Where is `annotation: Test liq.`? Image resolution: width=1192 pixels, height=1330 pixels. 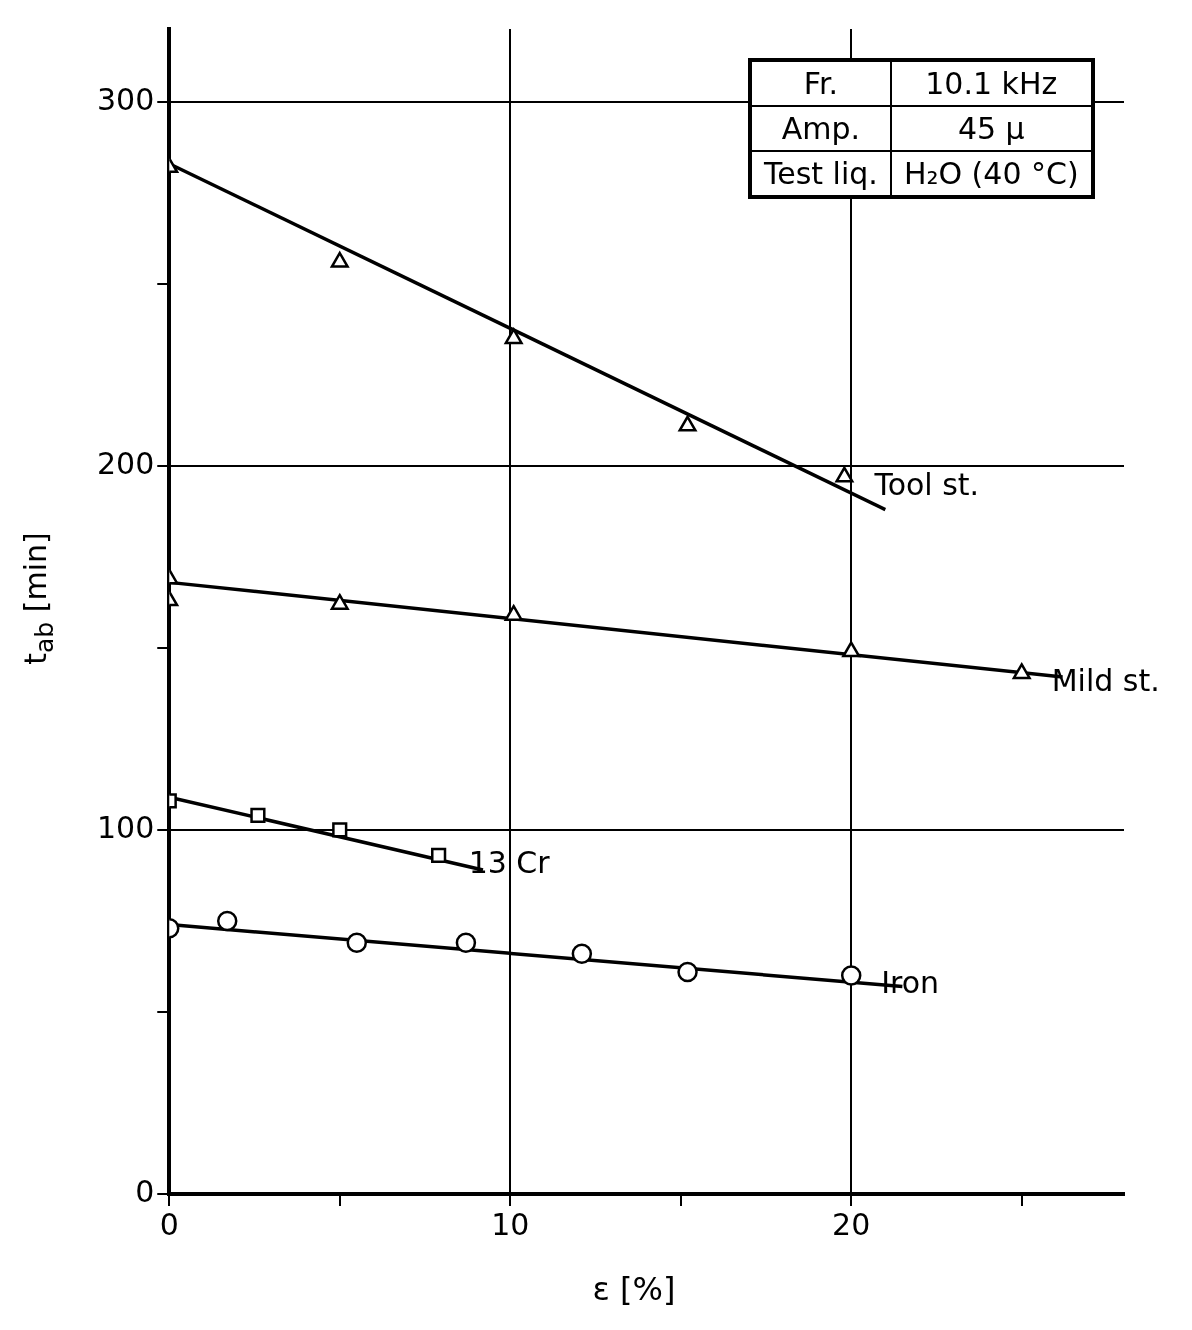
annotation: Test liq. is located at coordinates (820, 174).